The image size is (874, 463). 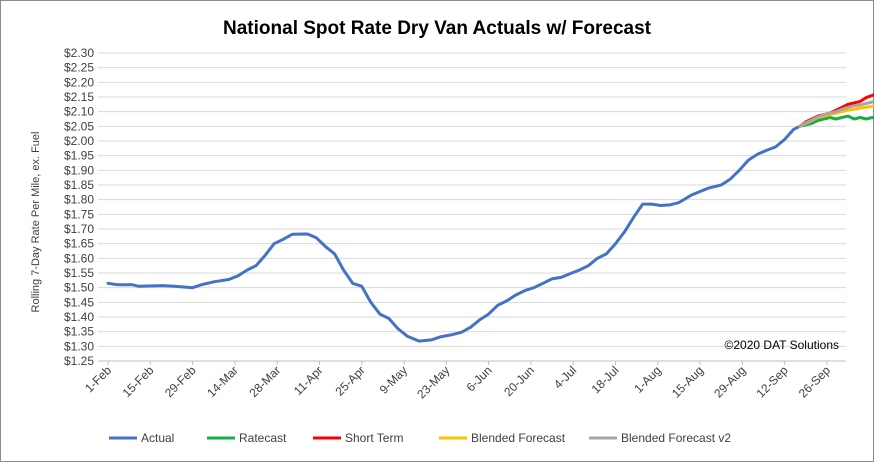 What do you see at coordinates (479, 378) in the screenshot?
I see `x-tick-label: 6-Jun` at bounding box center [479, 378].